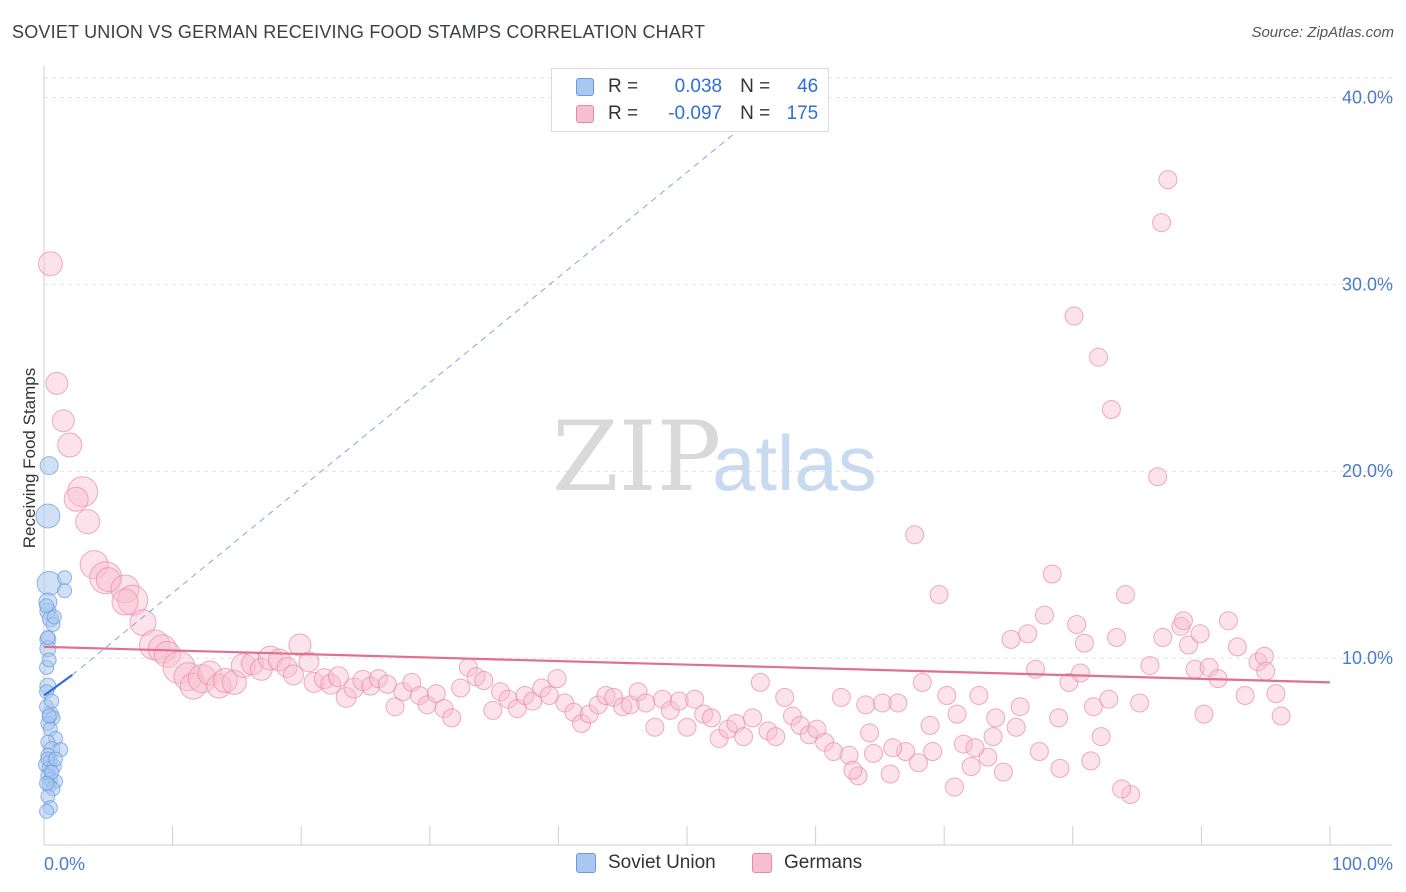 This screenshot has height=892, width=1406. What do you see at coordinates (662, 862) in the screenshot?
I see `legend-label: Soviet Union` at bounding box center [662, 862].